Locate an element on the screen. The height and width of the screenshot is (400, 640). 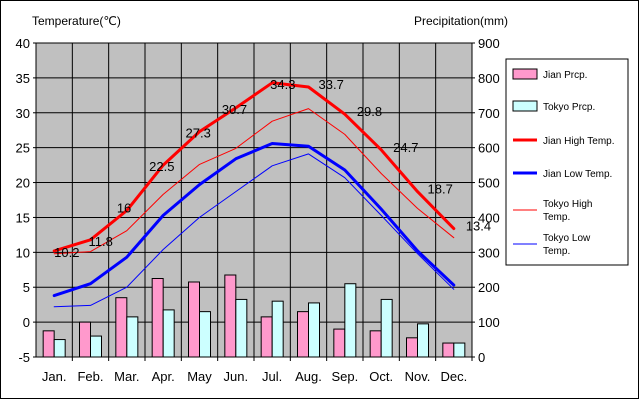
x-tick: Dec. is located at coordinates (453, 376).